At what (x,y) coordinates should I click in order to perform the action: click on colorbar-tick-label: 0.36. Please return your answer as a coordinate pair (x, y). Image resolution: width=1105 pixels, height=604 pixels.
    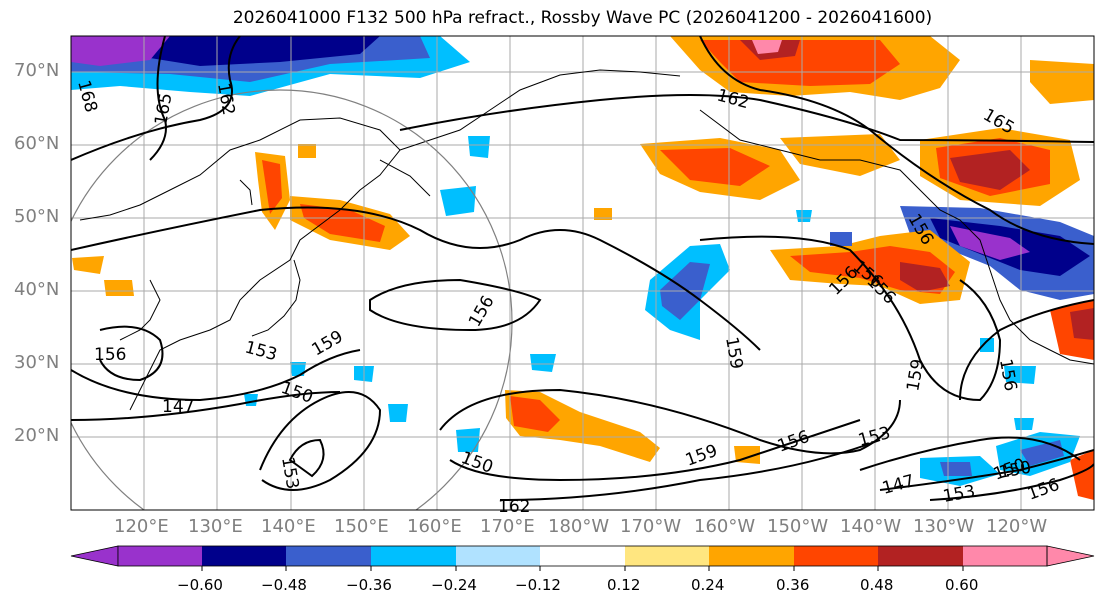
    Looking at the image, I should click on (793, 585).